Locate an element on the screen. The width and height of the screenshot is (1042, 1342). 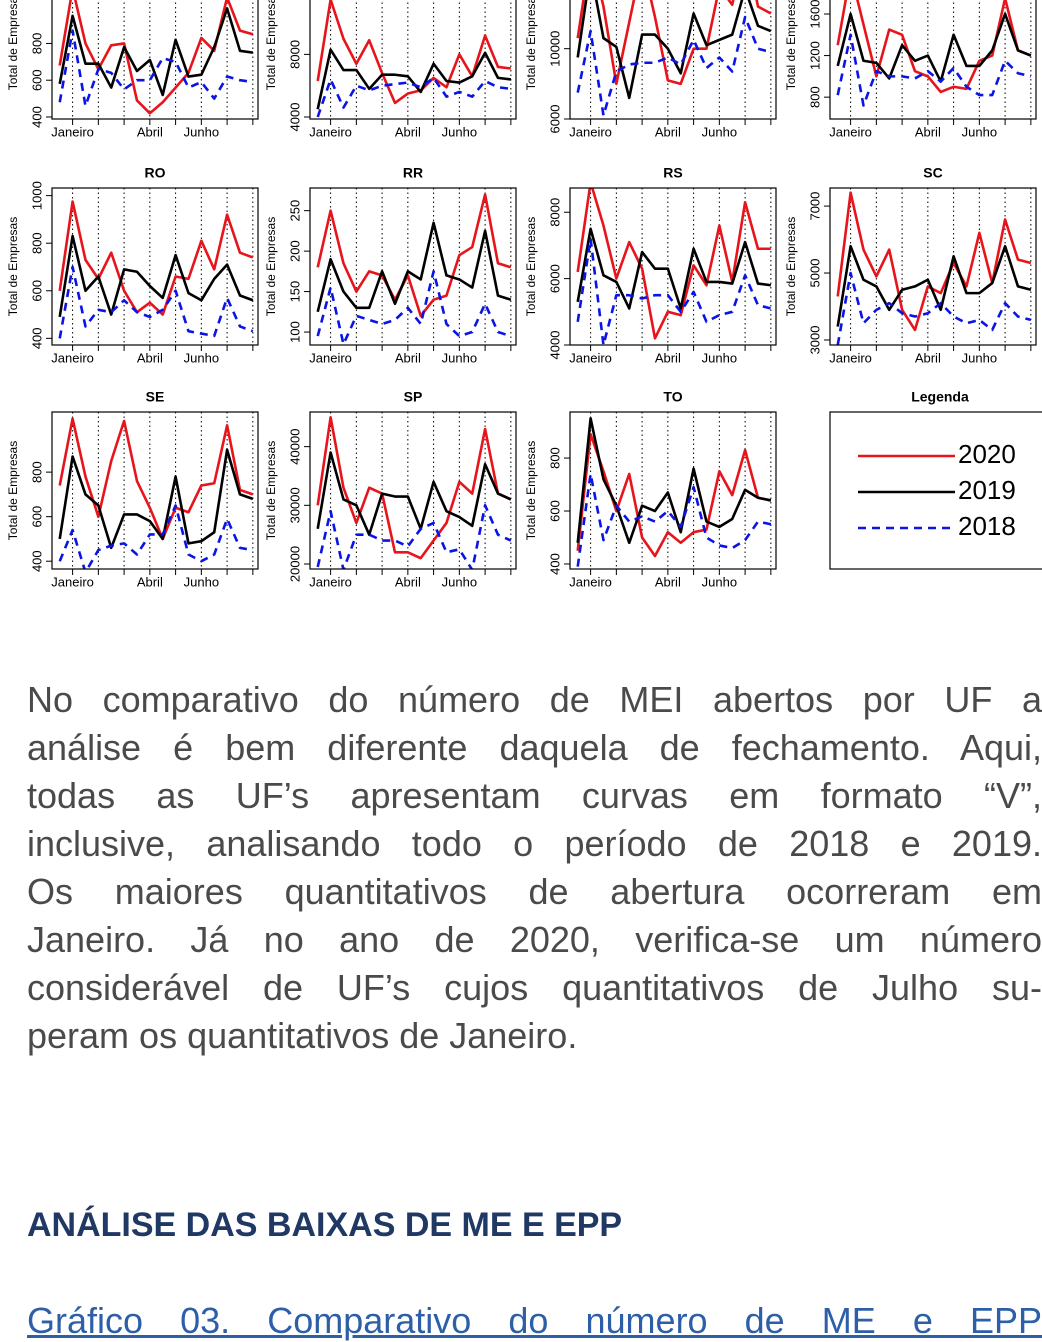
y-tick-label: 4000 is located at coordinates (554, 345).